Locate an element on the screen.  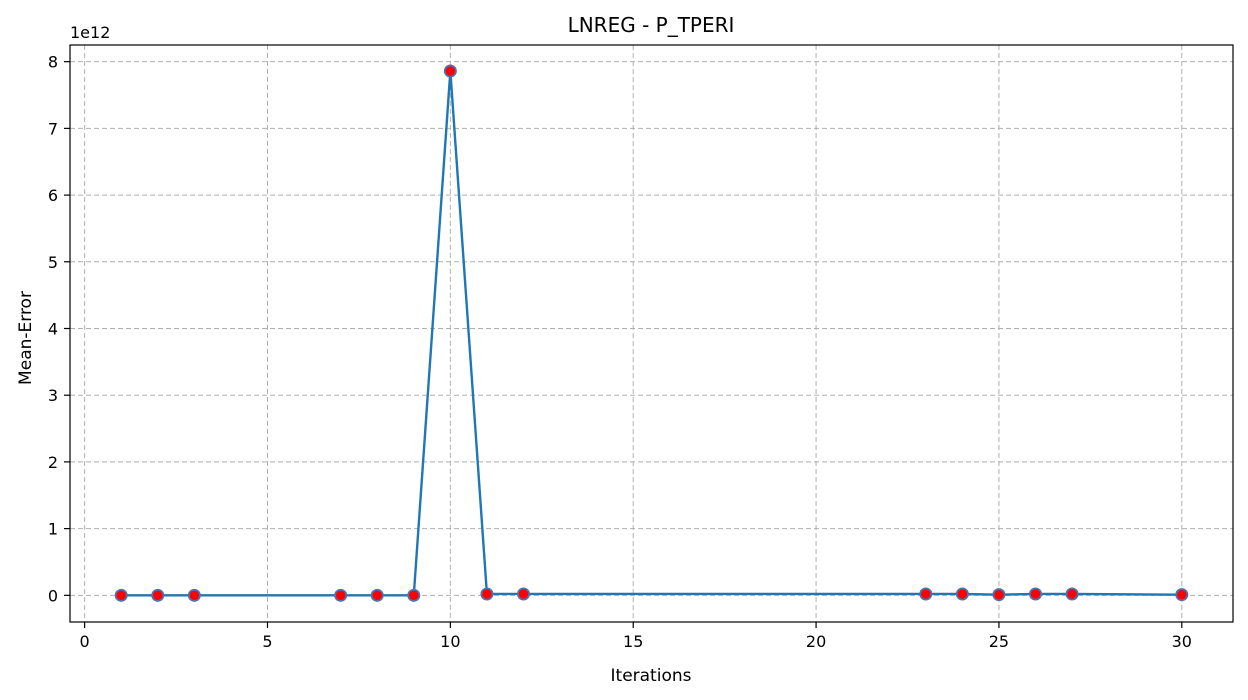
y-tick-label: 8 is located at coordinates (53, 62).